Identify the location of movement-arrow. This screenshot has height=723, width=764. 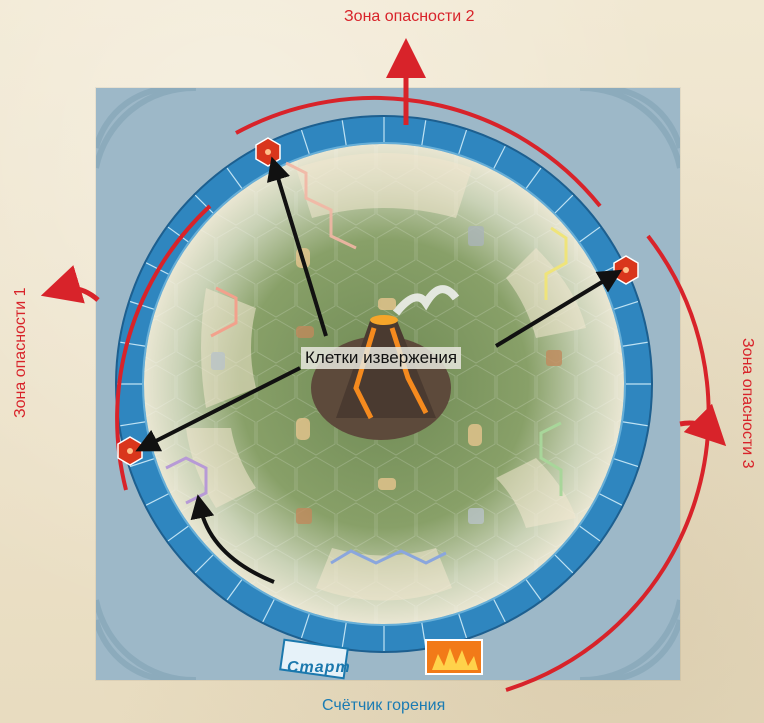
(232, 539).